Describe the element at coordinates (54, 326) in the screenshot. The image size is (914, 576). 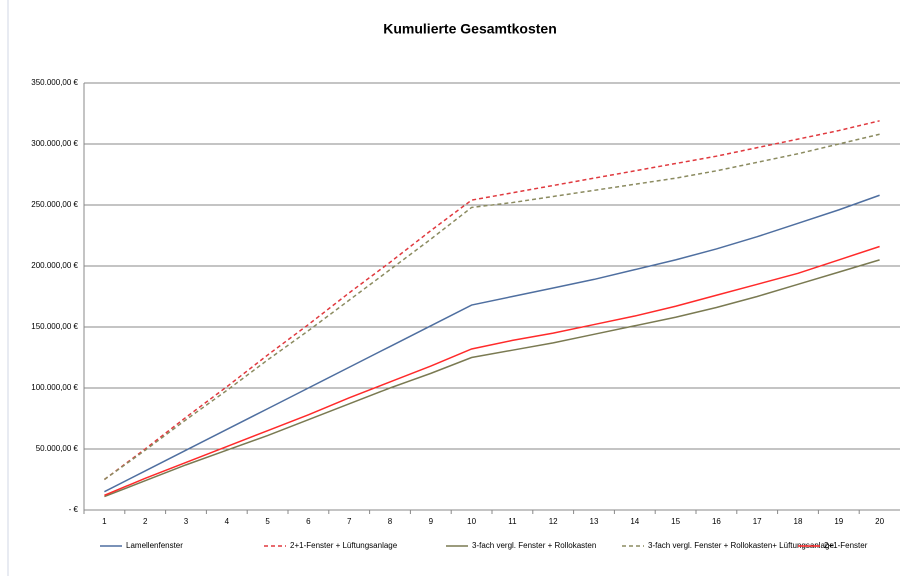
I see `y-tick-label: 150.000,00 €` at that location.